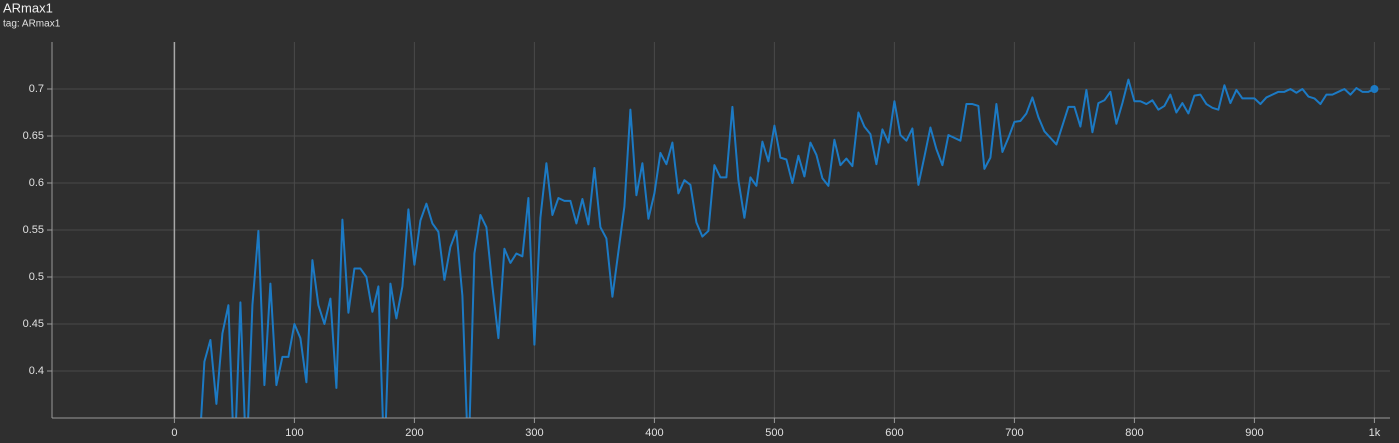 This screenshot has height=443, width=1399. What do you see at coordinates (1254, 433) in the screenshot?
I see `x-tick-label: 900` at bounding box center [1254, 433].